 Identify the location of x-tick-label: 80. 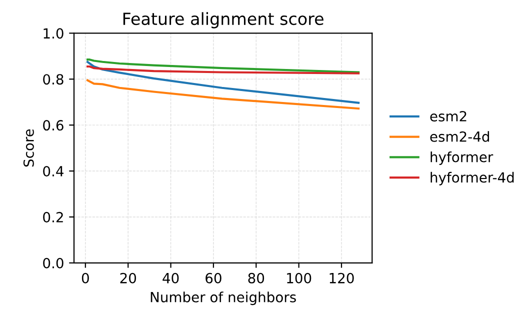
(256, 278).